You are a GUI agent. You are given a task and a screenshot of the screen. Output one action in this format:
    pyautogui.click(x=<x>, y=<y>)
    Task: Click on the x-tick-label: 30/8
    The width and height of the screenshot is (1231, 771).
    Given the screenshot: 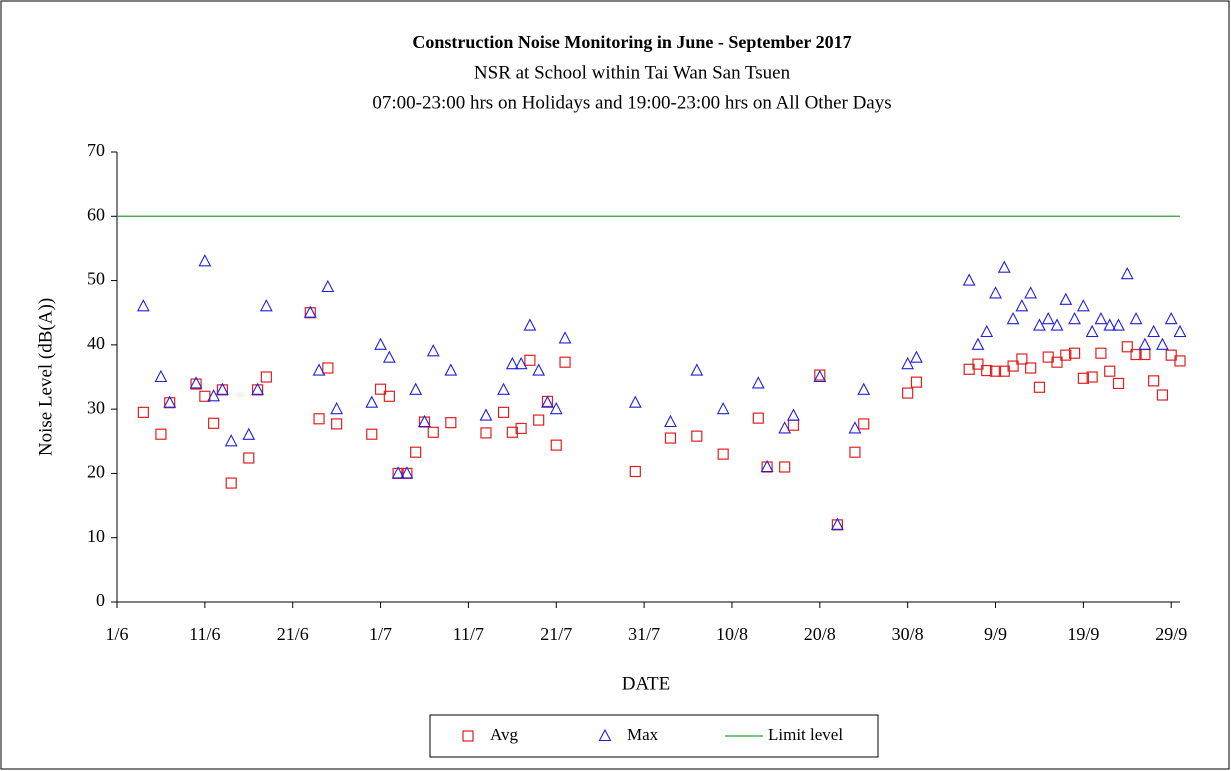 What is the action you would take?
    pyautogui.click(x=908, y=634)
    